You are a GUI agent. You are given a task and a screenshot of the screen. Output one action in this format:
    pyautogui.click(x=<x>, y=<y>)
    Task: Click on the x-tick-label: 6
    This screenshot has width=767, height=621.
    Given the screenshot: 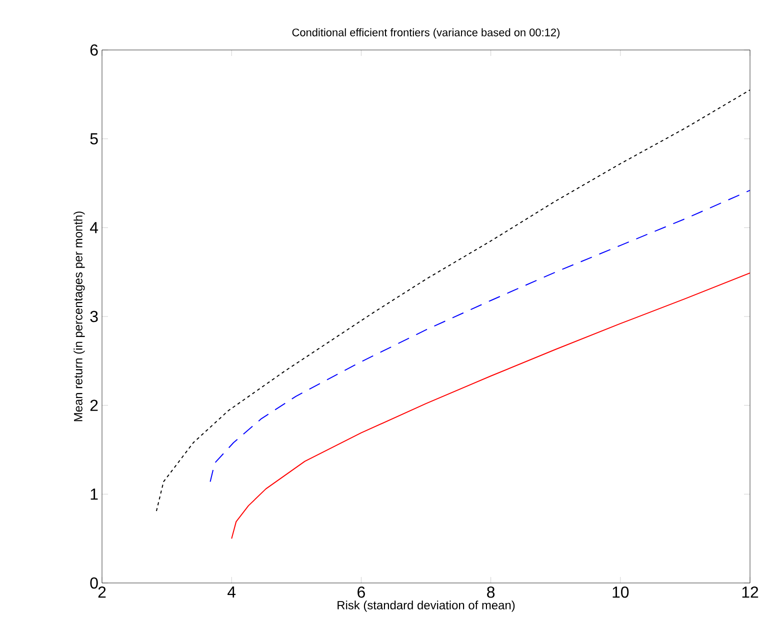 What is the action you would take?
    pyautogui.click(x=361, y=592)
    